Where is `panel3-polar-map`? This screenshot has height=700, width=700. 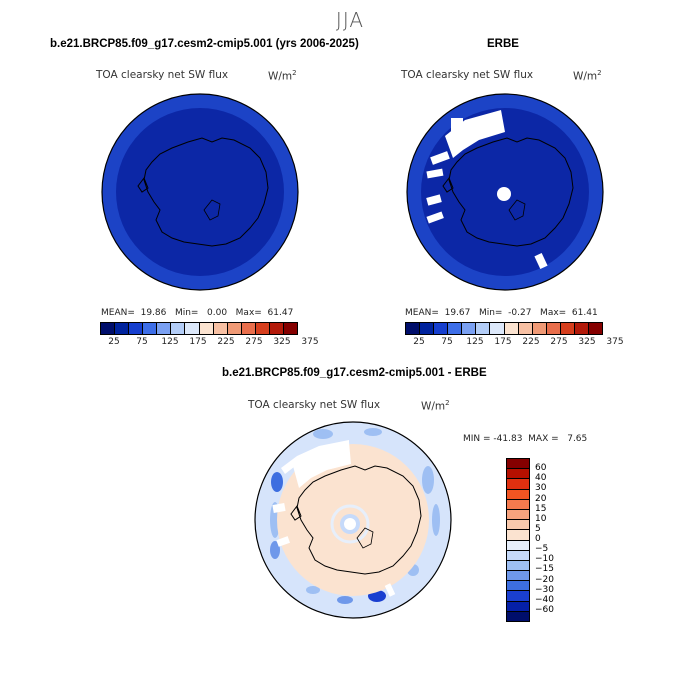
panel3-polar-map is located at coordinates (353, 520).